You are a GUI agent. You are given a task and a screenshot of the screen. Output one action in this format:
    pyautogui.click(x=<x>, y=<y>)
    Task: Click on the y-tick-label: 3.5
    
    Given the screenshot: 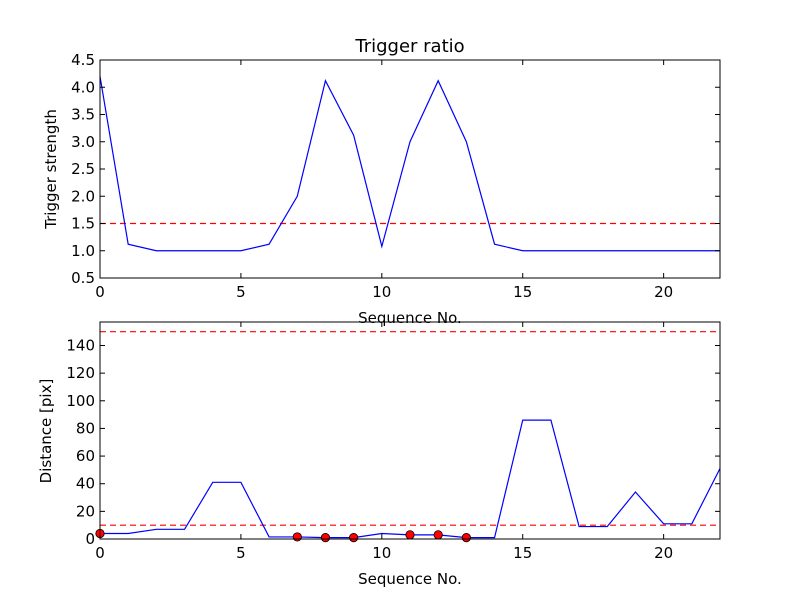 What is the action you would take?
    pyautogui.click(x=83, y=115)
    